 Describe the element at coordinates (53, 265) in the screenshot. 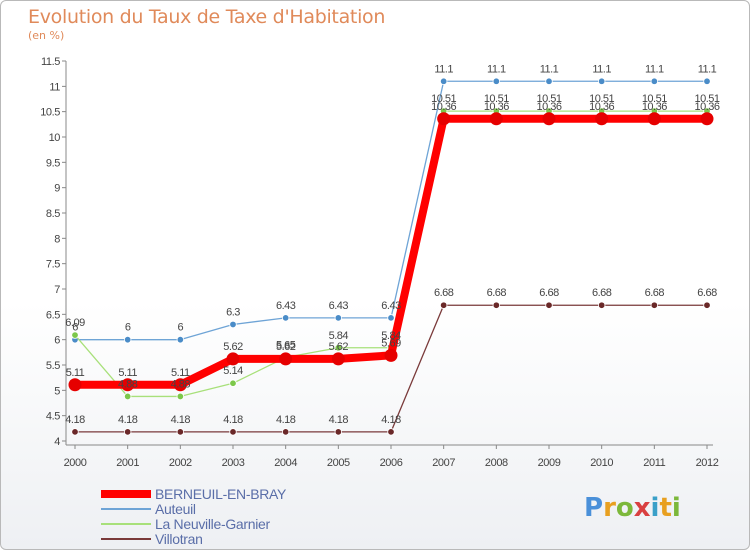

I see `y-tick-label: 7.5` at that location.